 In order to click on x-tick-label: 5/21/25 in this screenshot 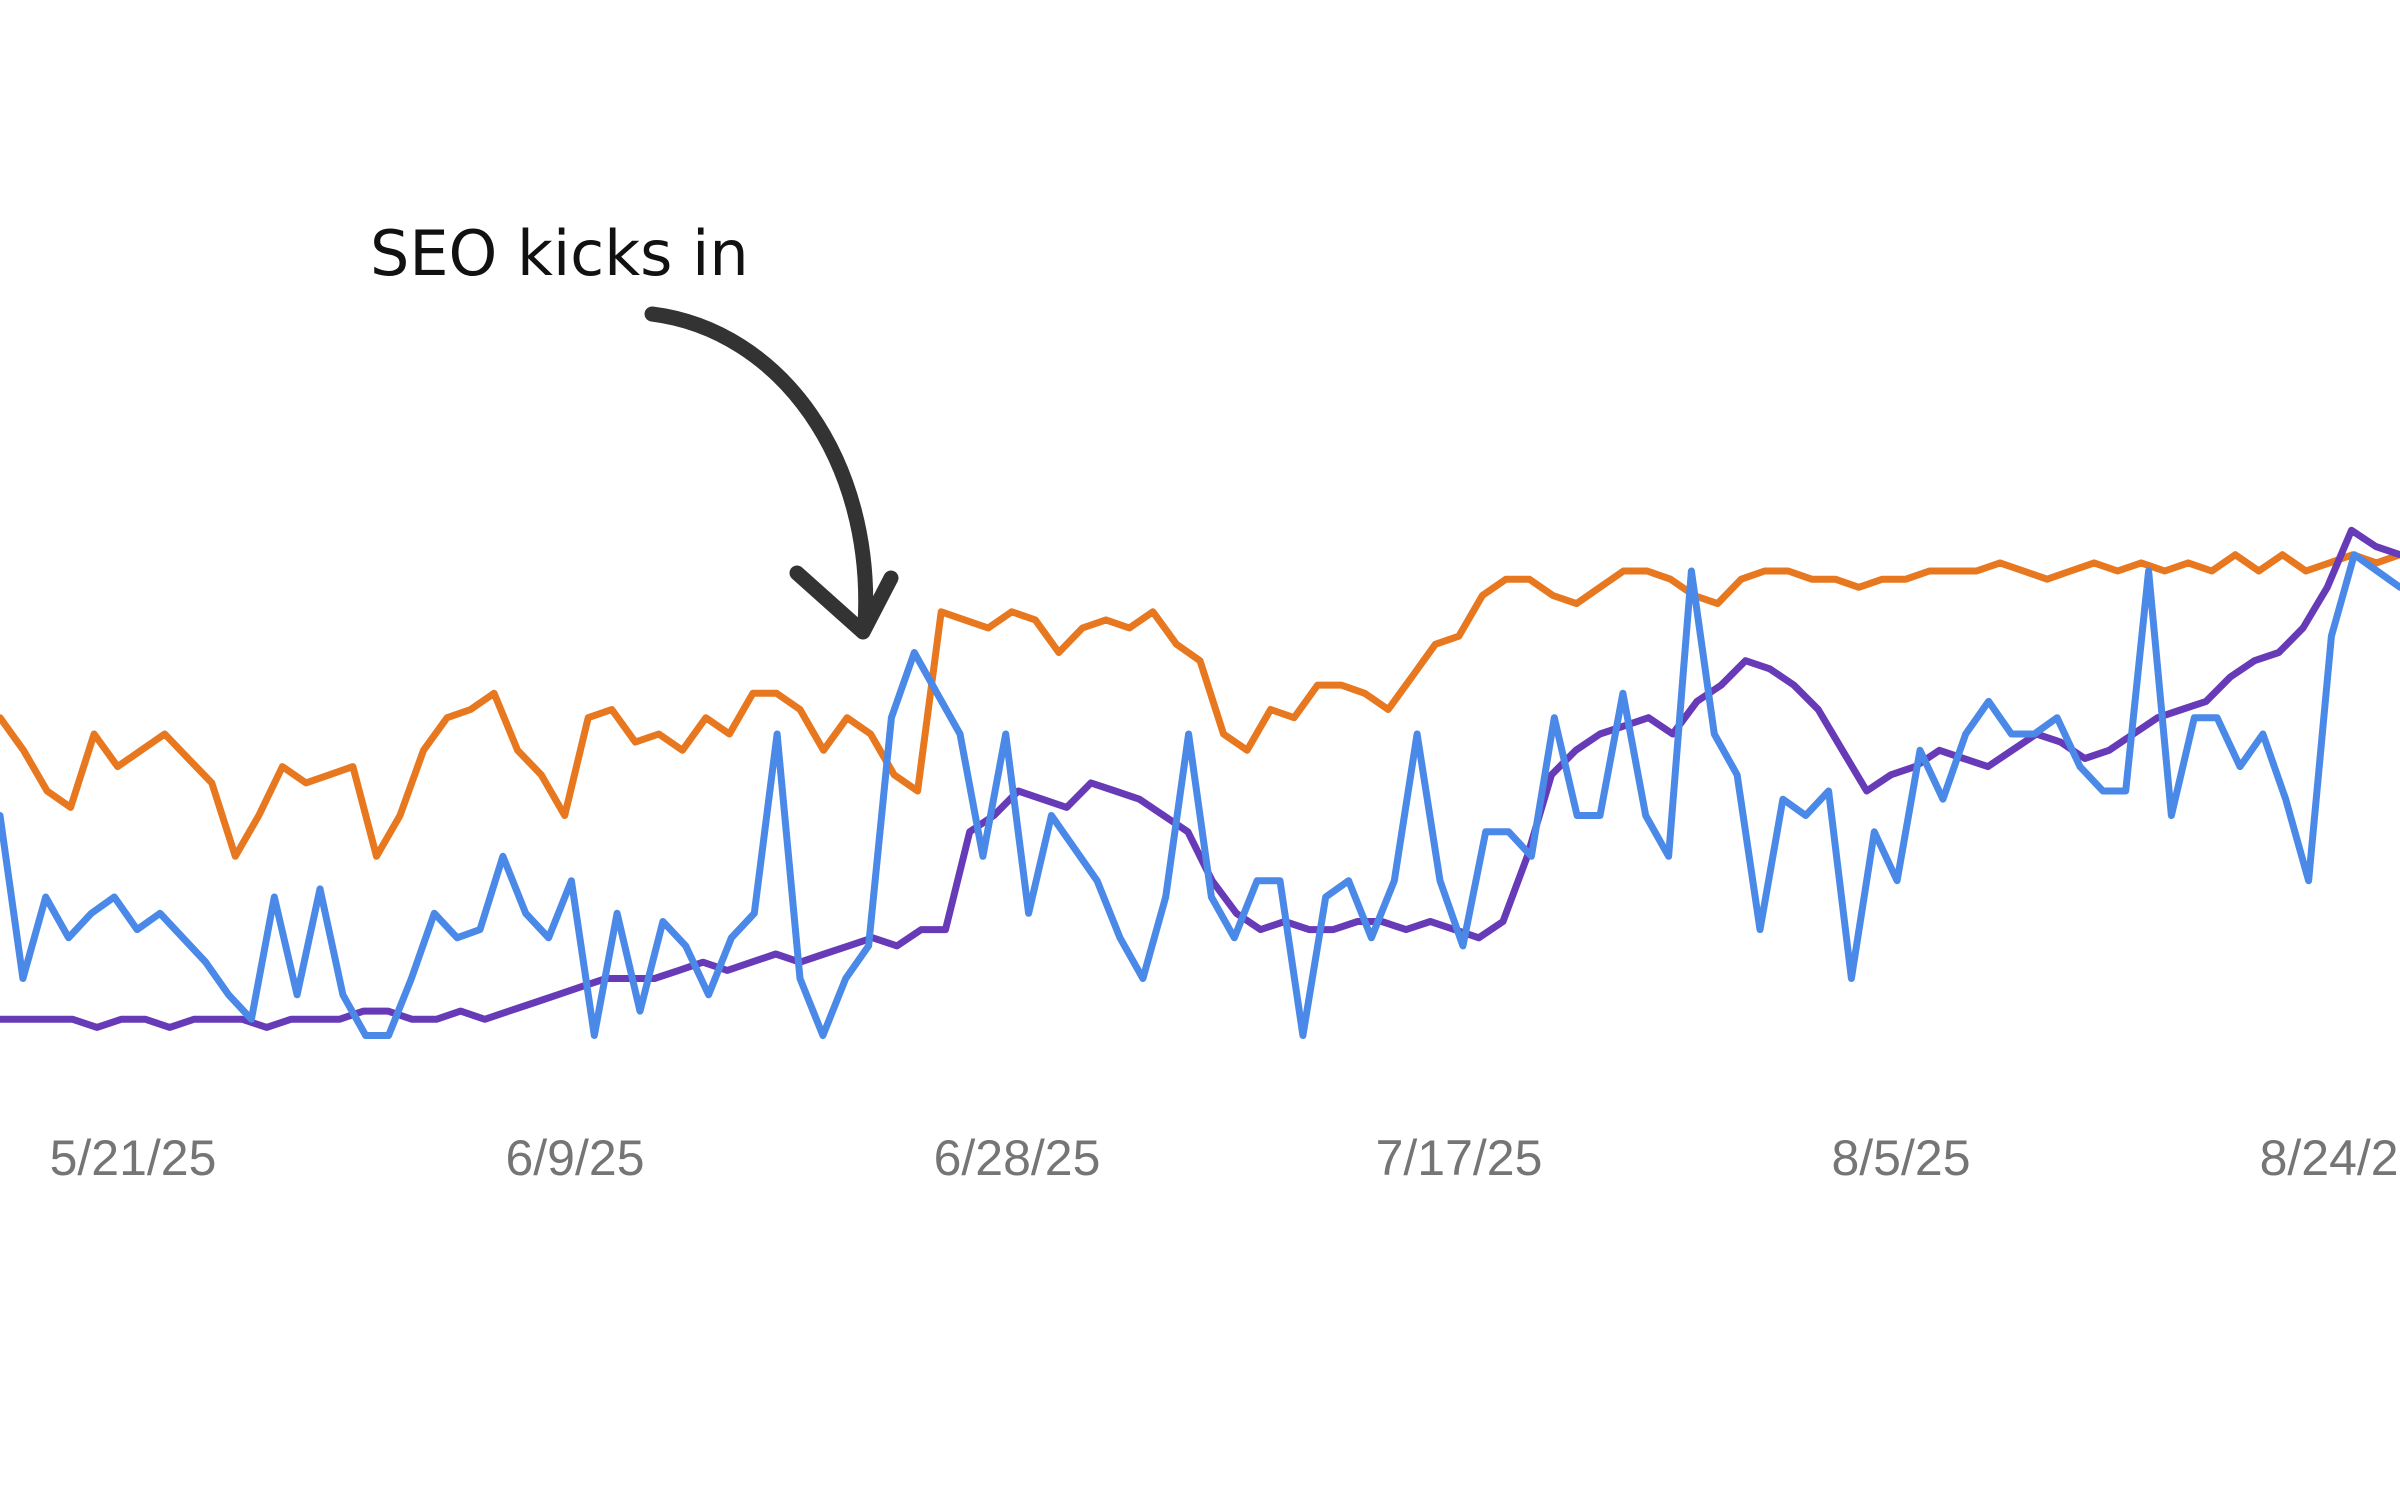, I will do `click(133, 1158)`.